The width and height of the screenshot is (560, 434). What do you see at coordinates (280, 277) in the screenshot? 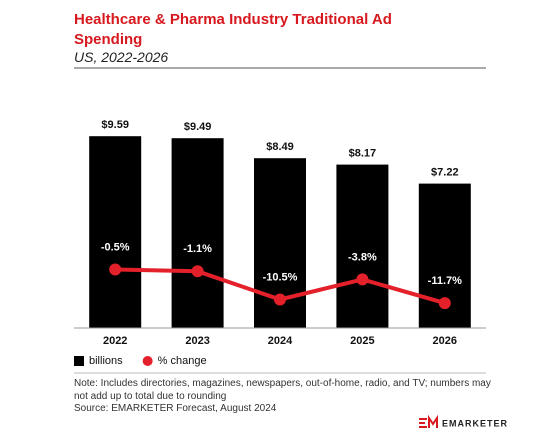
I see `line-value-label: -10.5%` at bounding box center [280, 277].